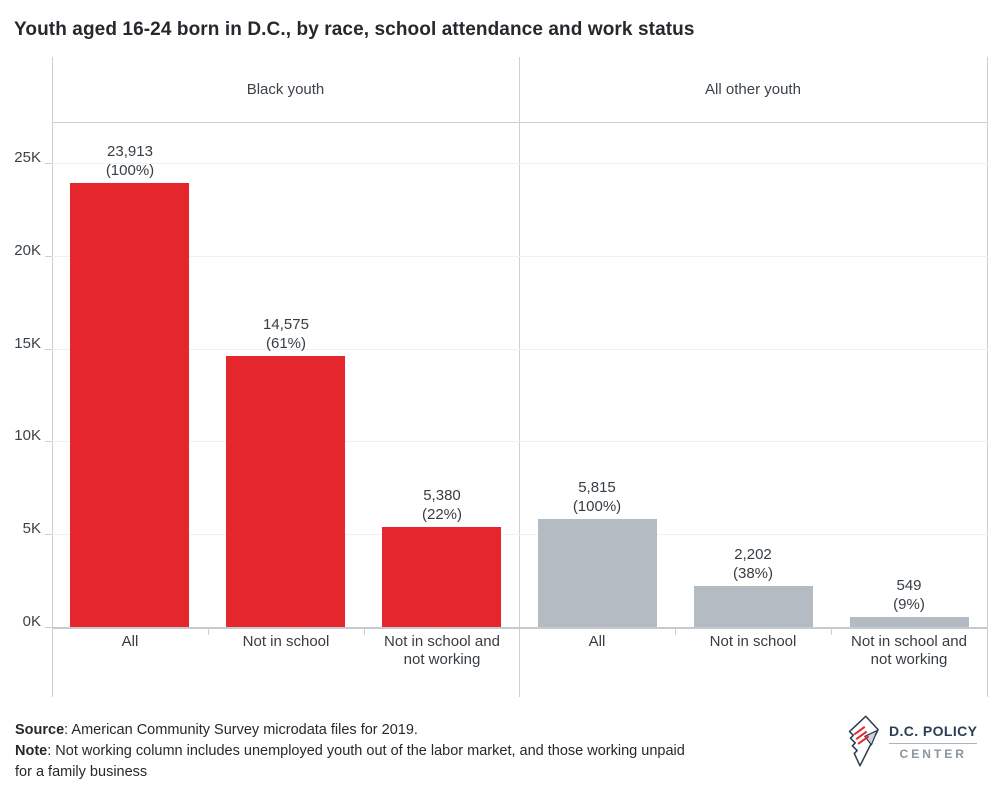 The image size is (1000, 800). I want to click on gridline-20K, so click(520, 256).